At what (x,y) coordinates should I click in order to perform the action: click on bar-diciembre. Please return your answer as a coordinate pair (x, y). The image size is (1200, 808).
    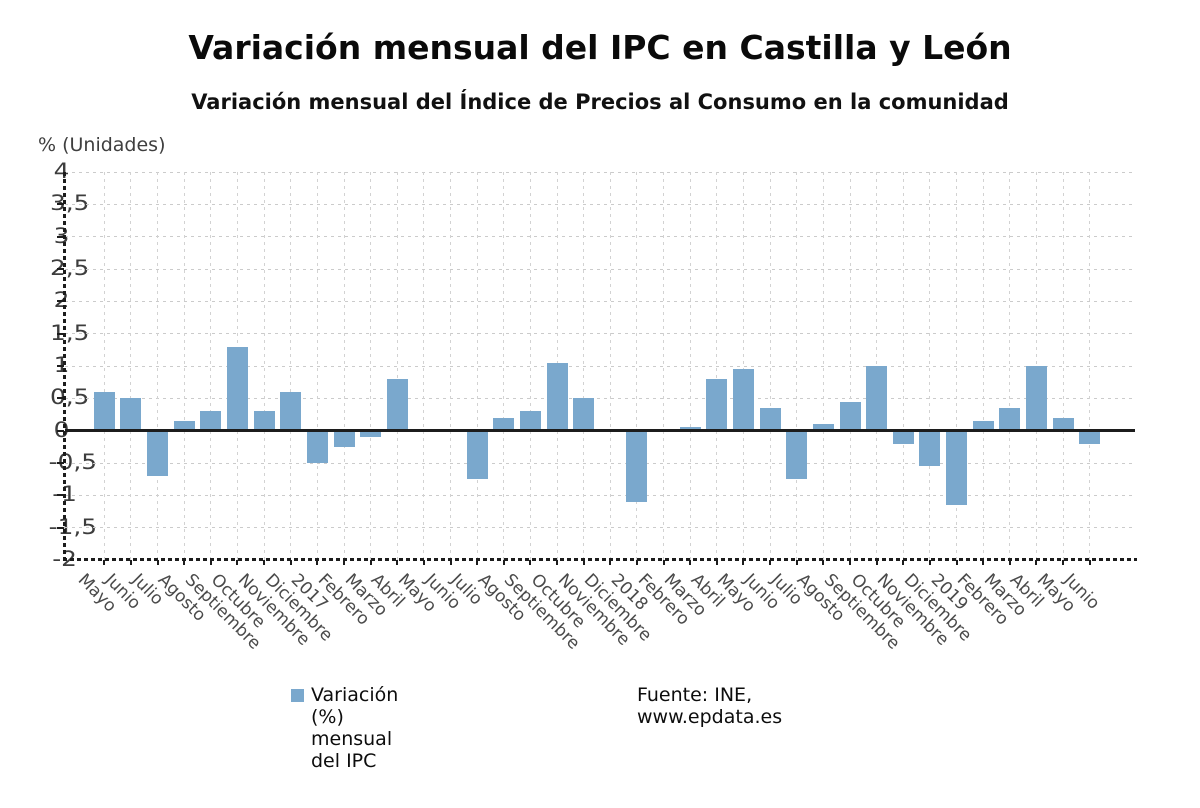
    Looking at the image, I should click on (291, 411).